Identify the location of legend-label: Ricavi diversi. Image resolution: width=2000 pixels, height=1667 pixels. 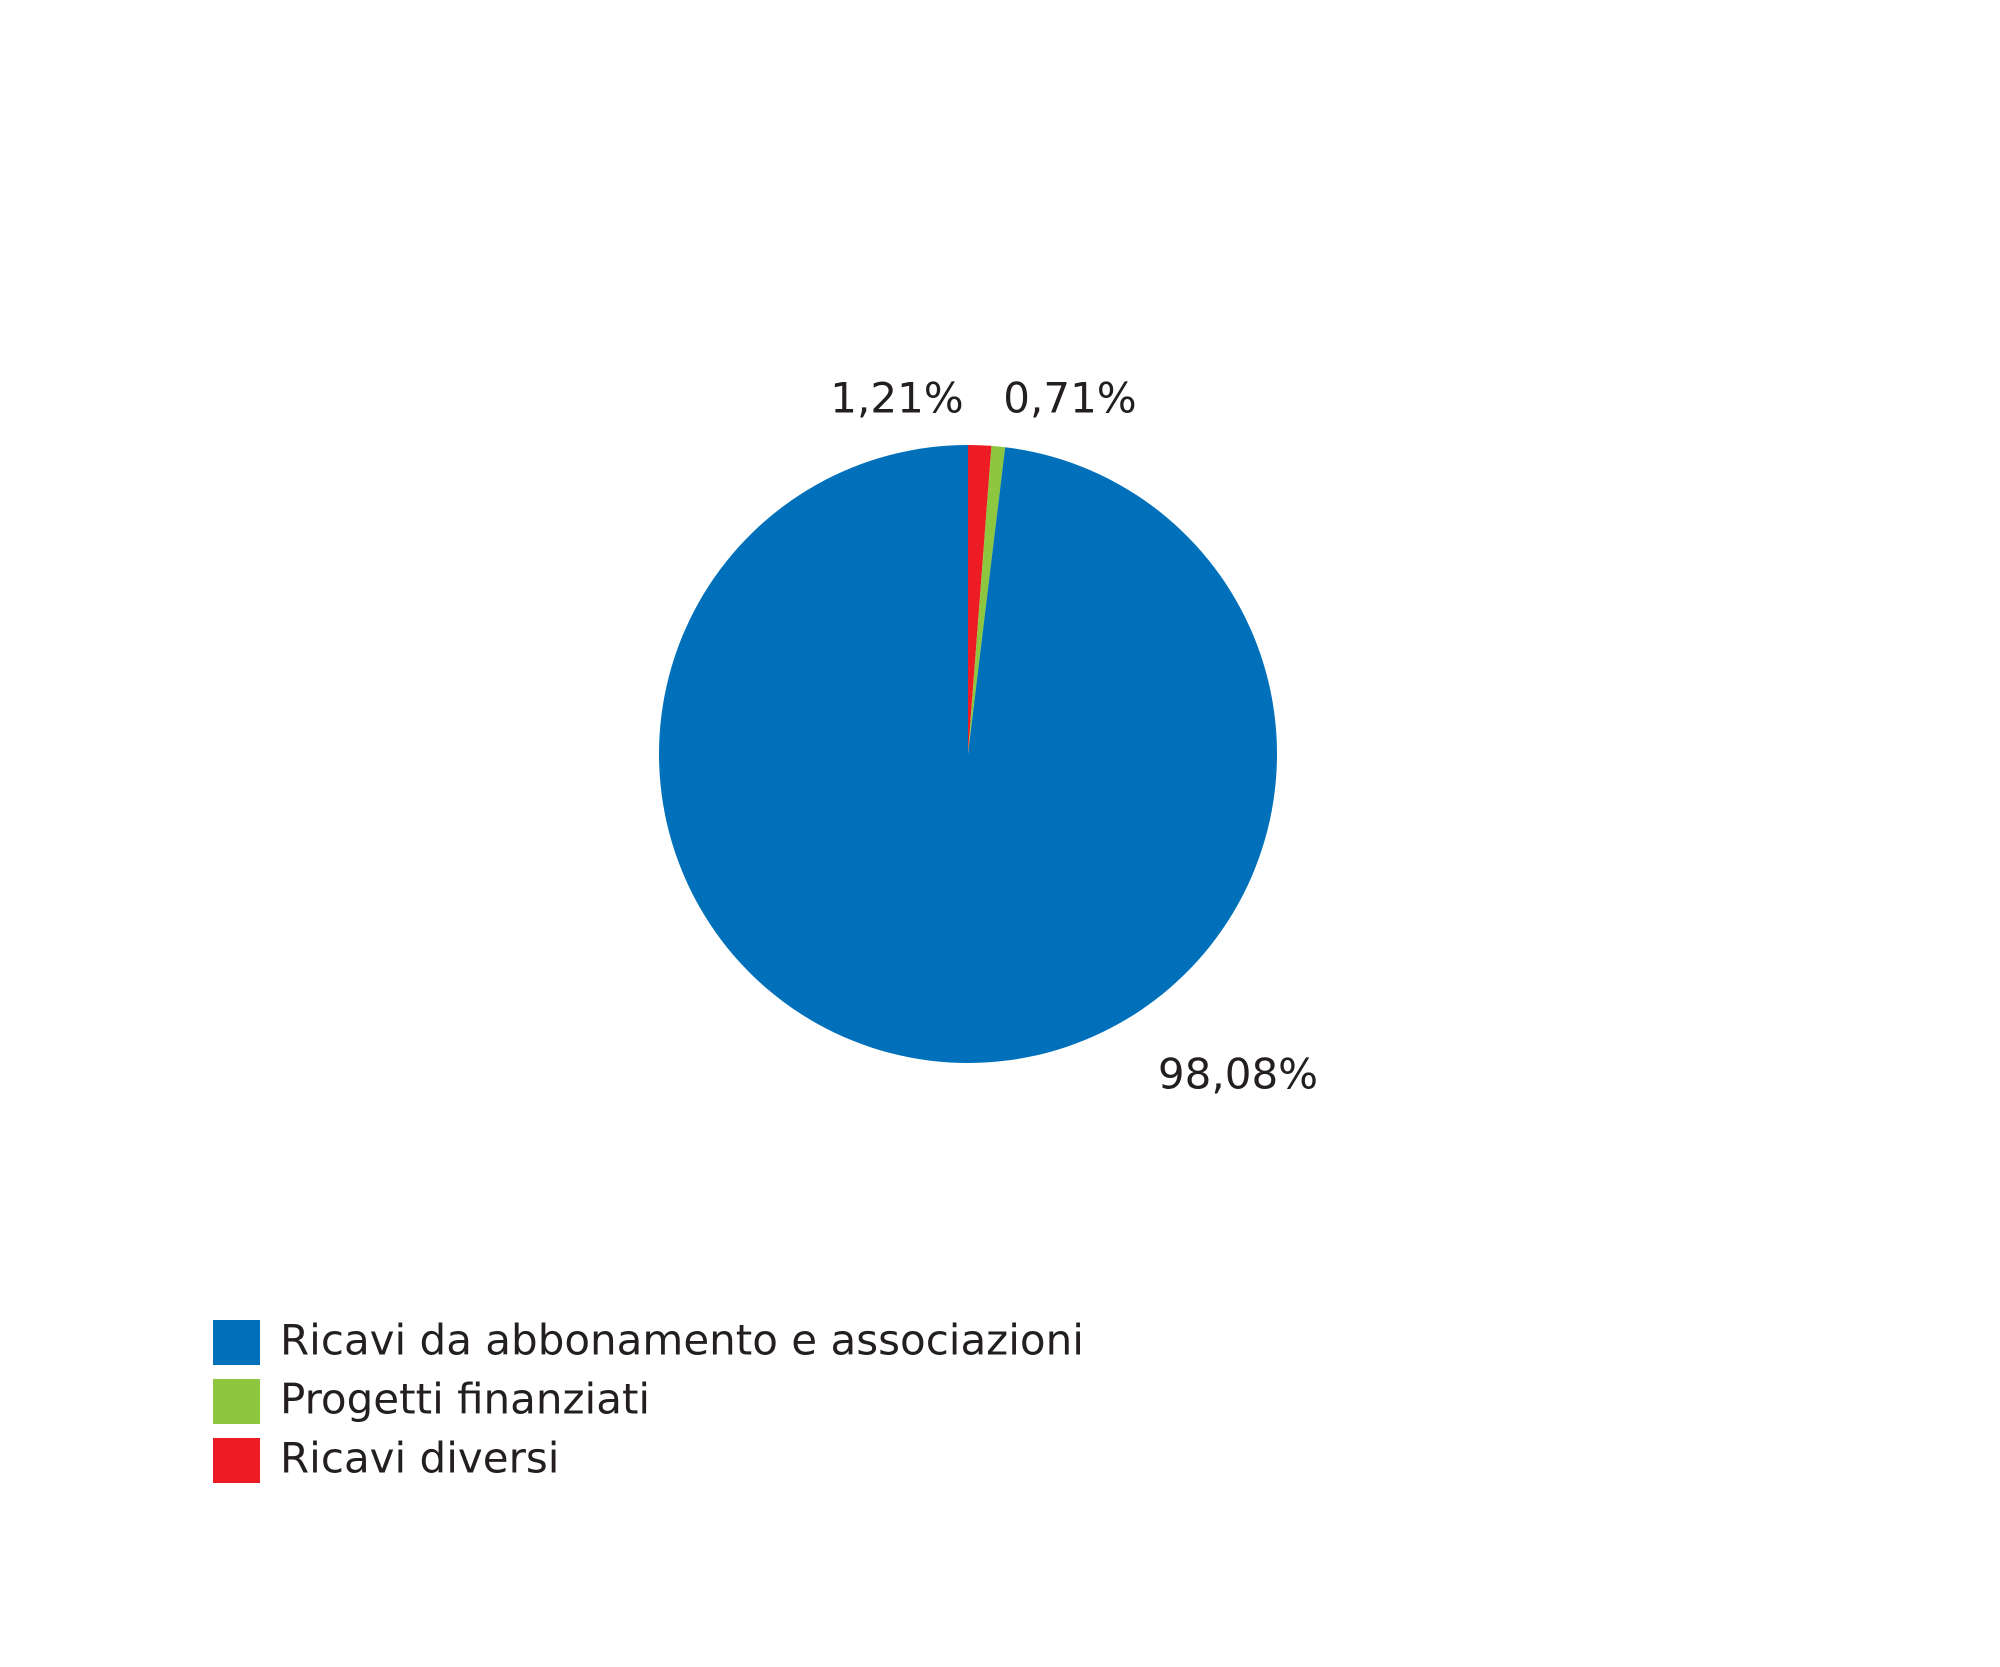
(419, 1458).